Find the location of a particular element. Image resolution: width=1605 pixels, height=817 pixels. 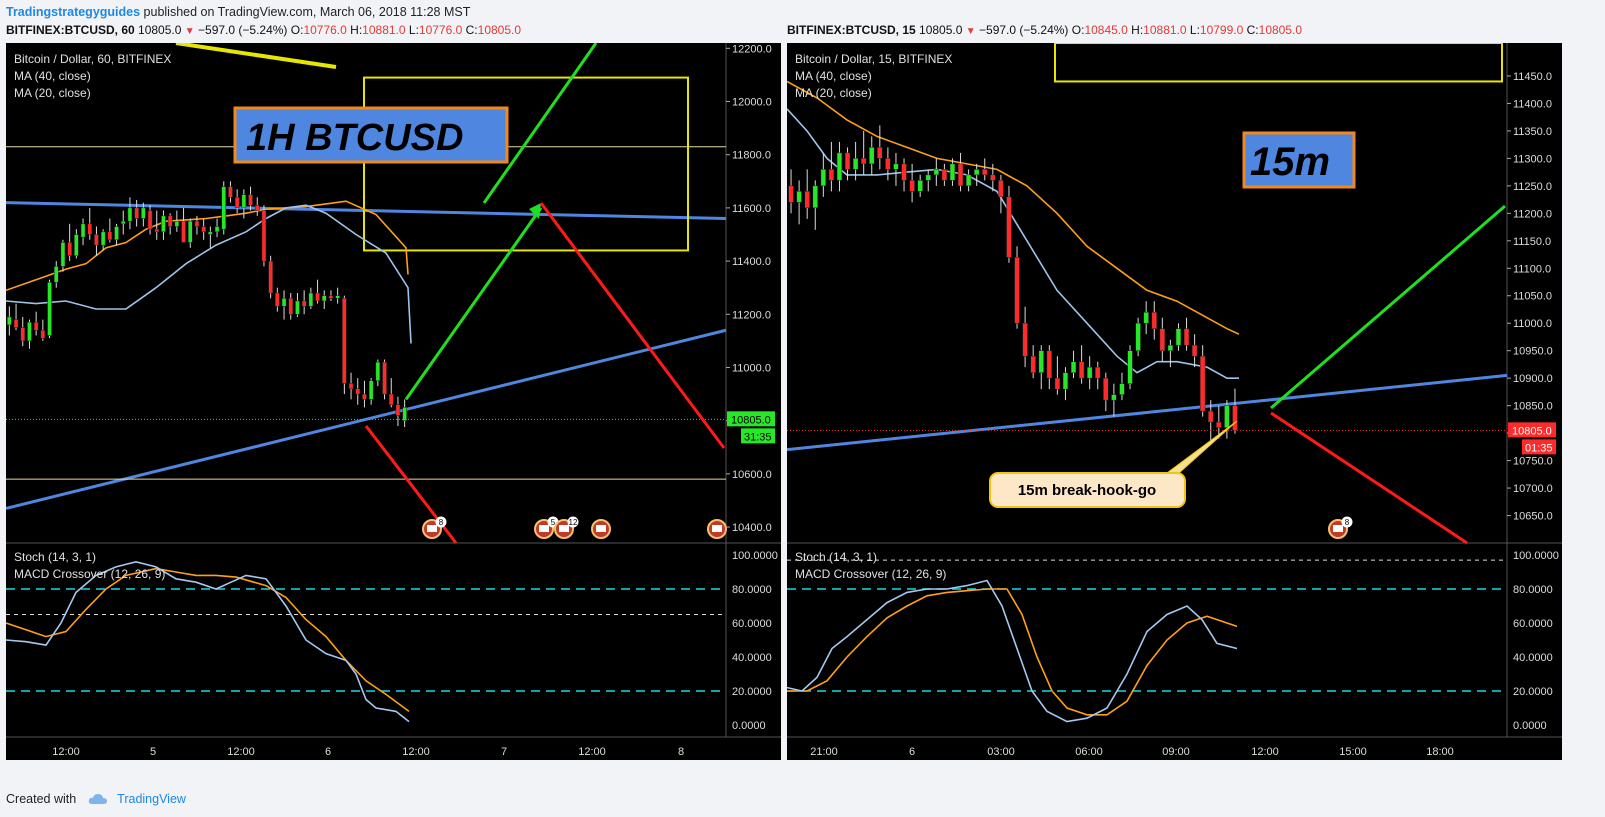

right-callout-label: 15m break-hook-go is located at coordinates (1087, 490).